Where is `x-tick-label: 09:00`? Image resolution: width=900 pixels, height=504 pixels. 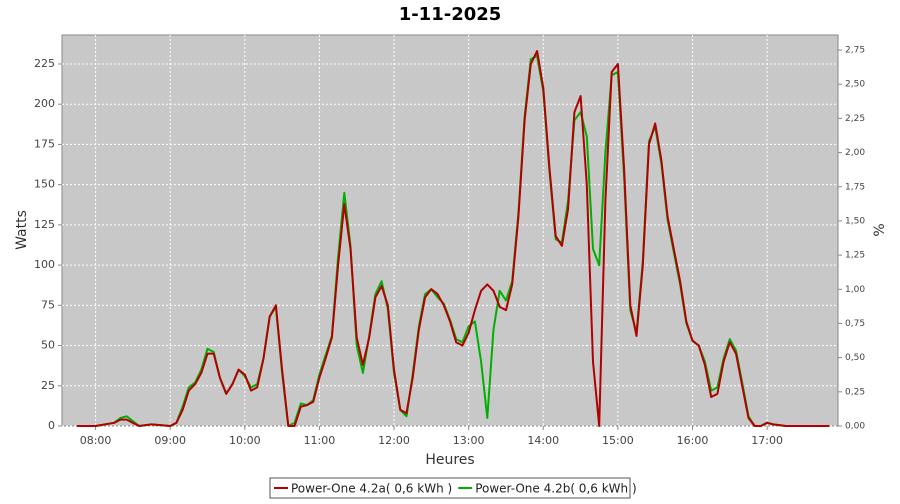
x-tick-label: 09:00 is located at coordinates (170, 440).